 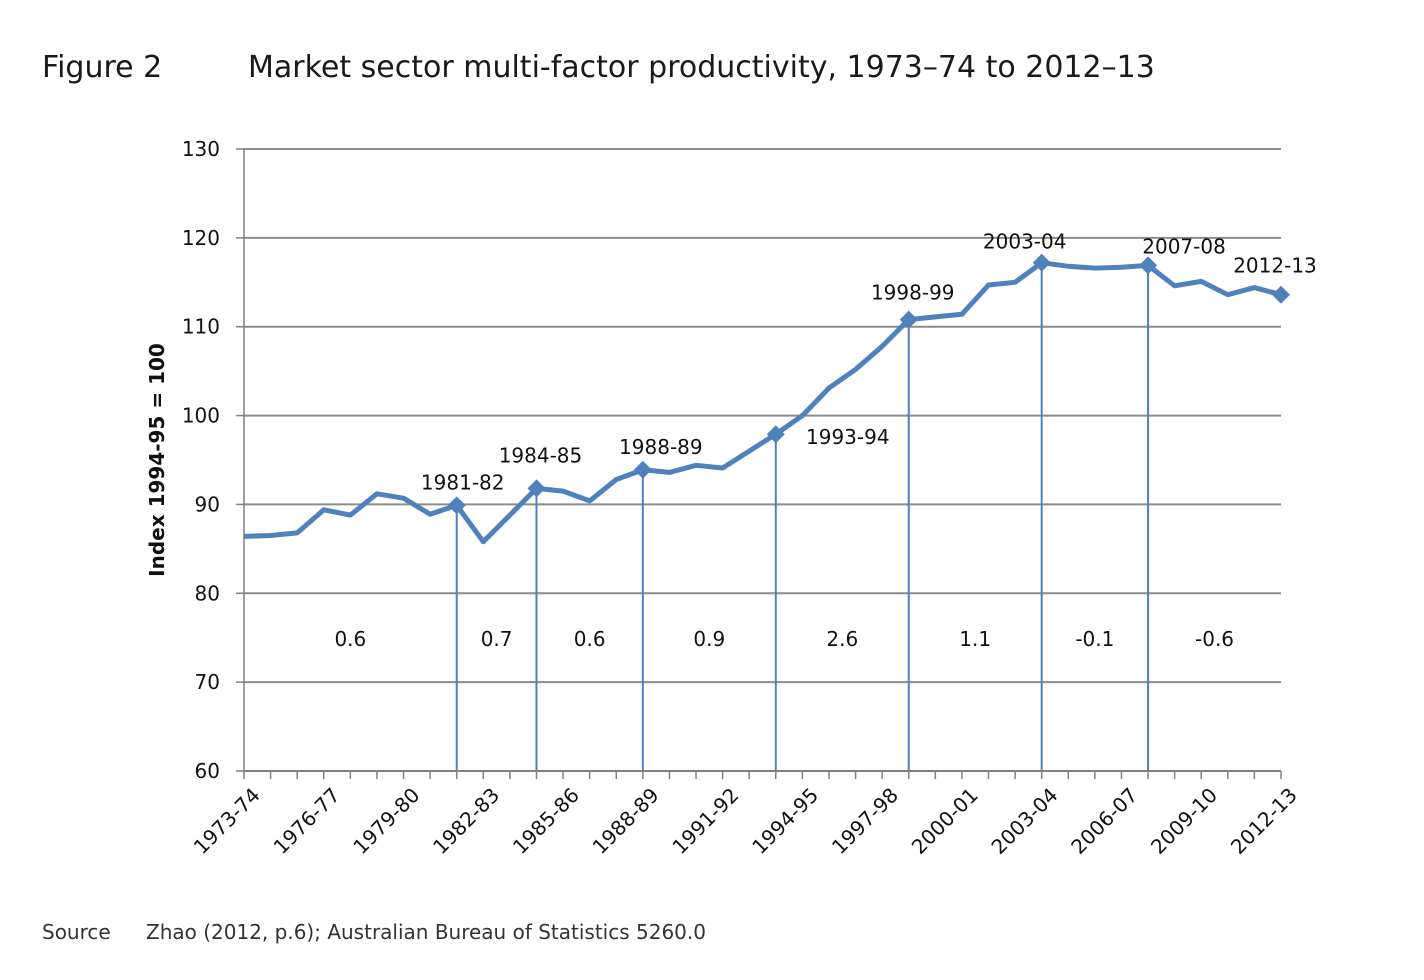 I want to click on y-tick-label: 130, so click(x=201, y=149).